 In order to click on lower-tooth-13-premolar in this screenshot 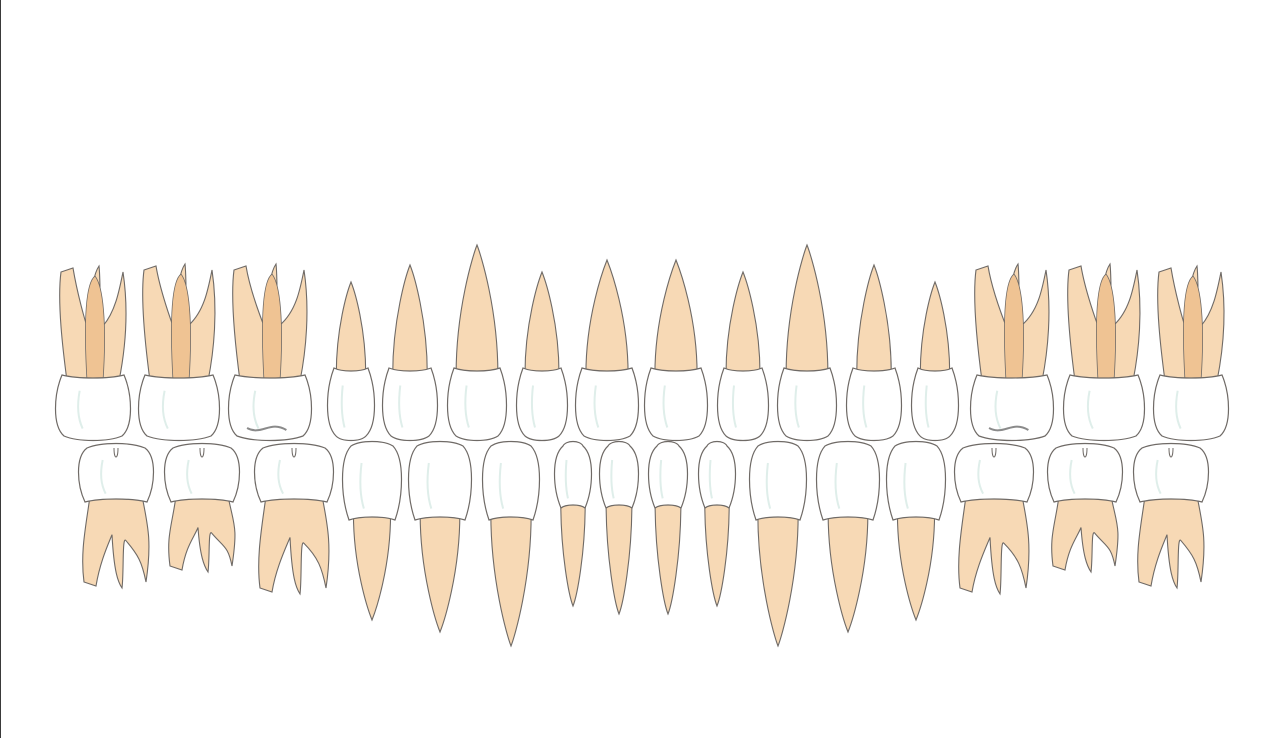, I will do `click(916, 531)`.